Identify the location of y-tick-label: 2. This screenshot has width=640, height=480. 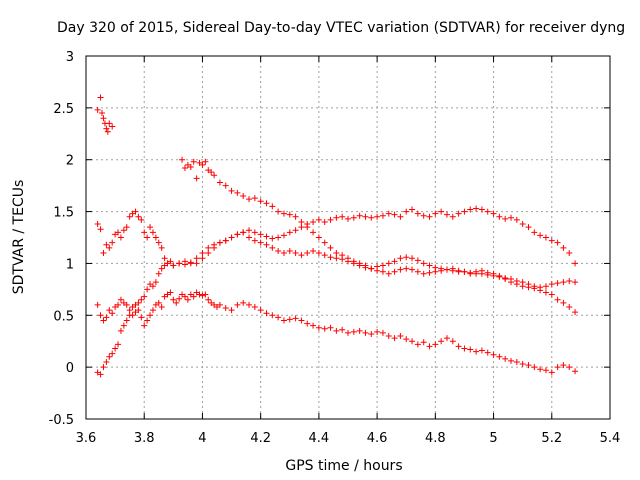
(70, 161).